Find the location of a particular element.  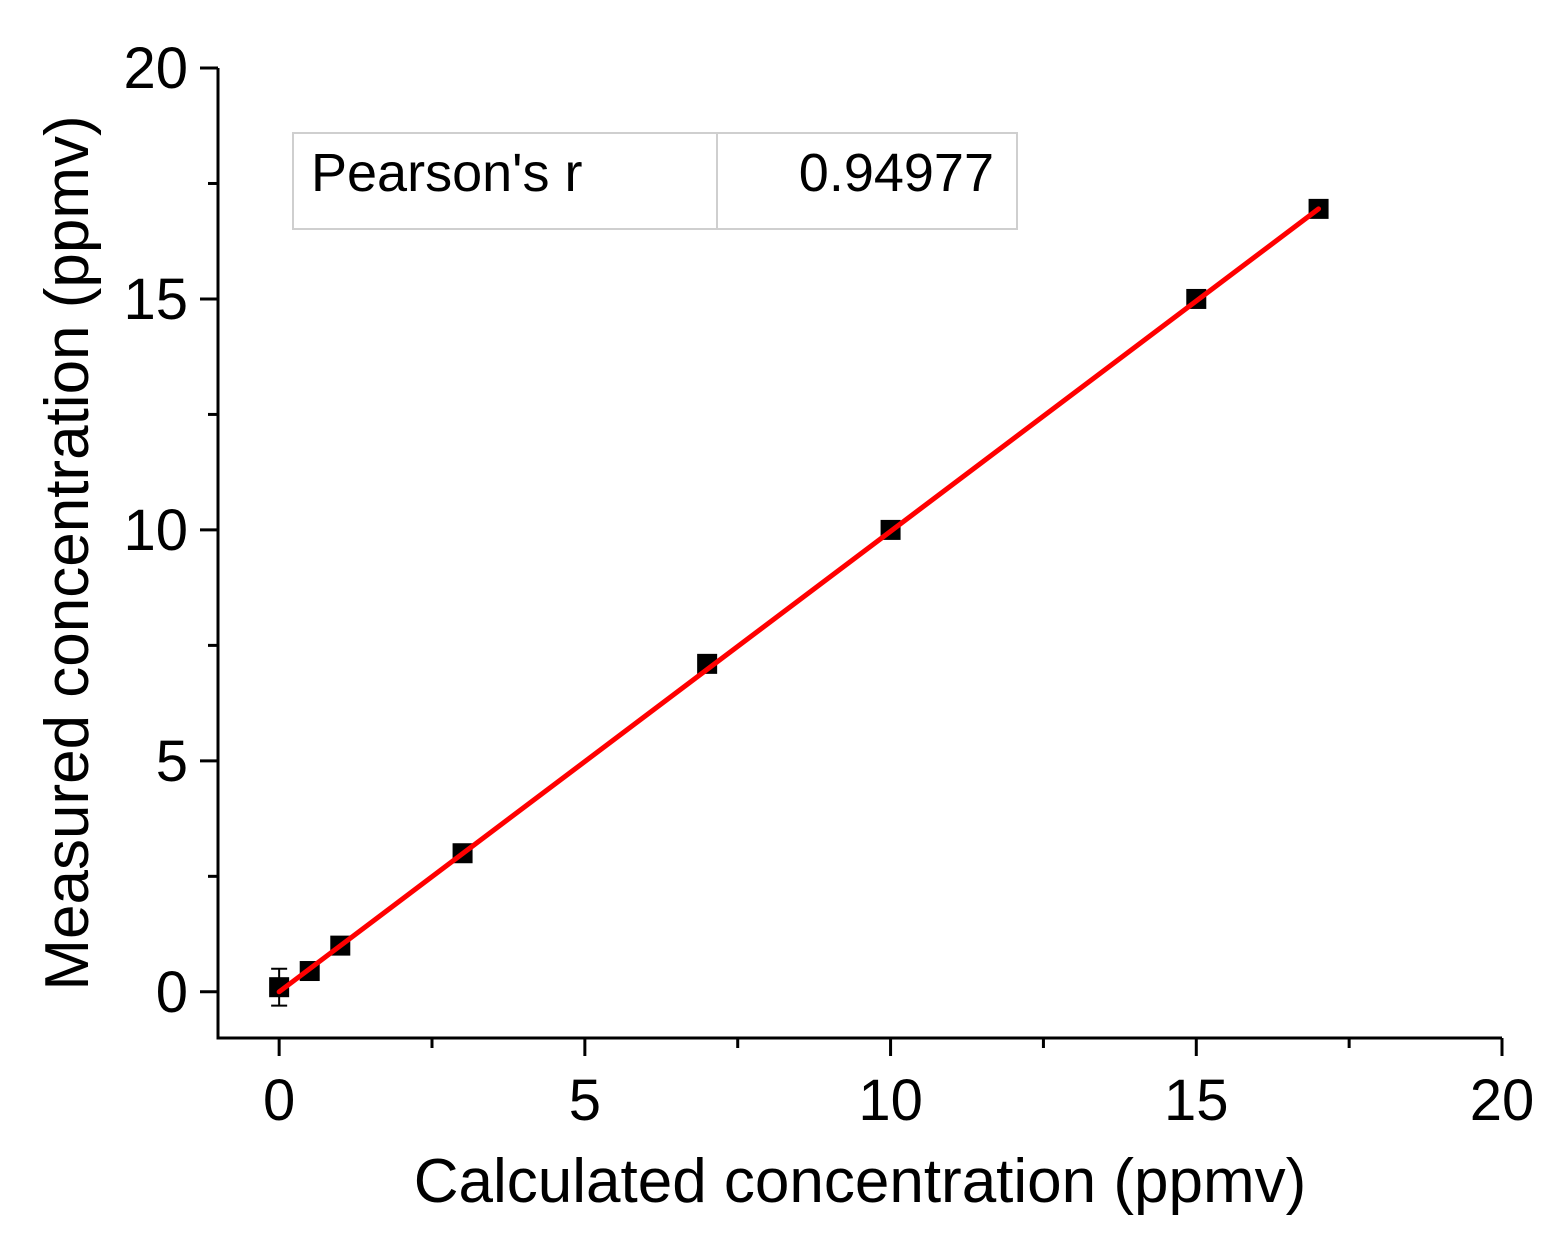

y-tick-label: 5 is located at coordinates (172, 761).